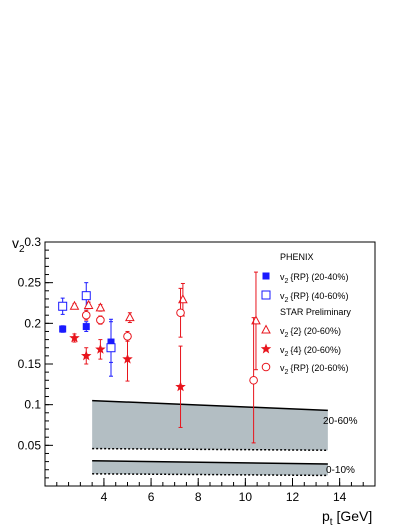 The height and width of the screenshot is (527, 407). I want to click on legend-marker-star_rp, so click(266, 367).